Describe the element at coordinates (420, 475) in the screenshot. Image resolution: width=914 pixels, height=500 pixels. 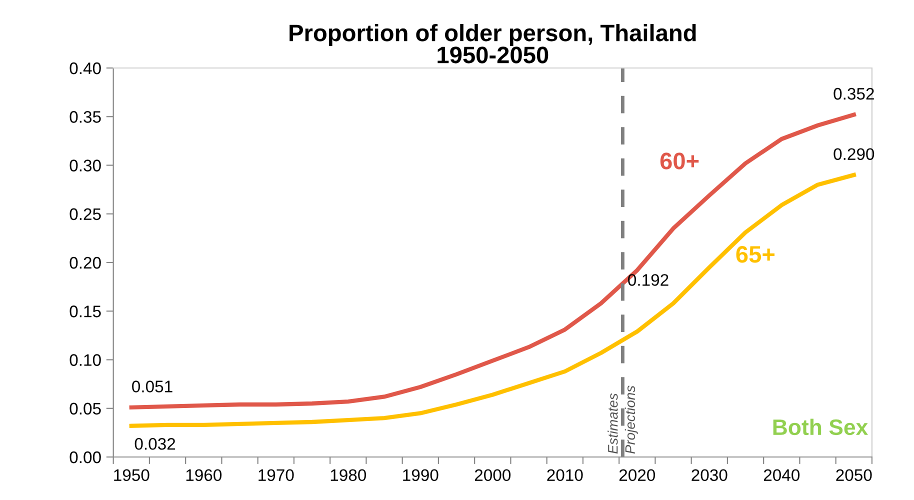
I see `x-tick-label: 1990` at that location.